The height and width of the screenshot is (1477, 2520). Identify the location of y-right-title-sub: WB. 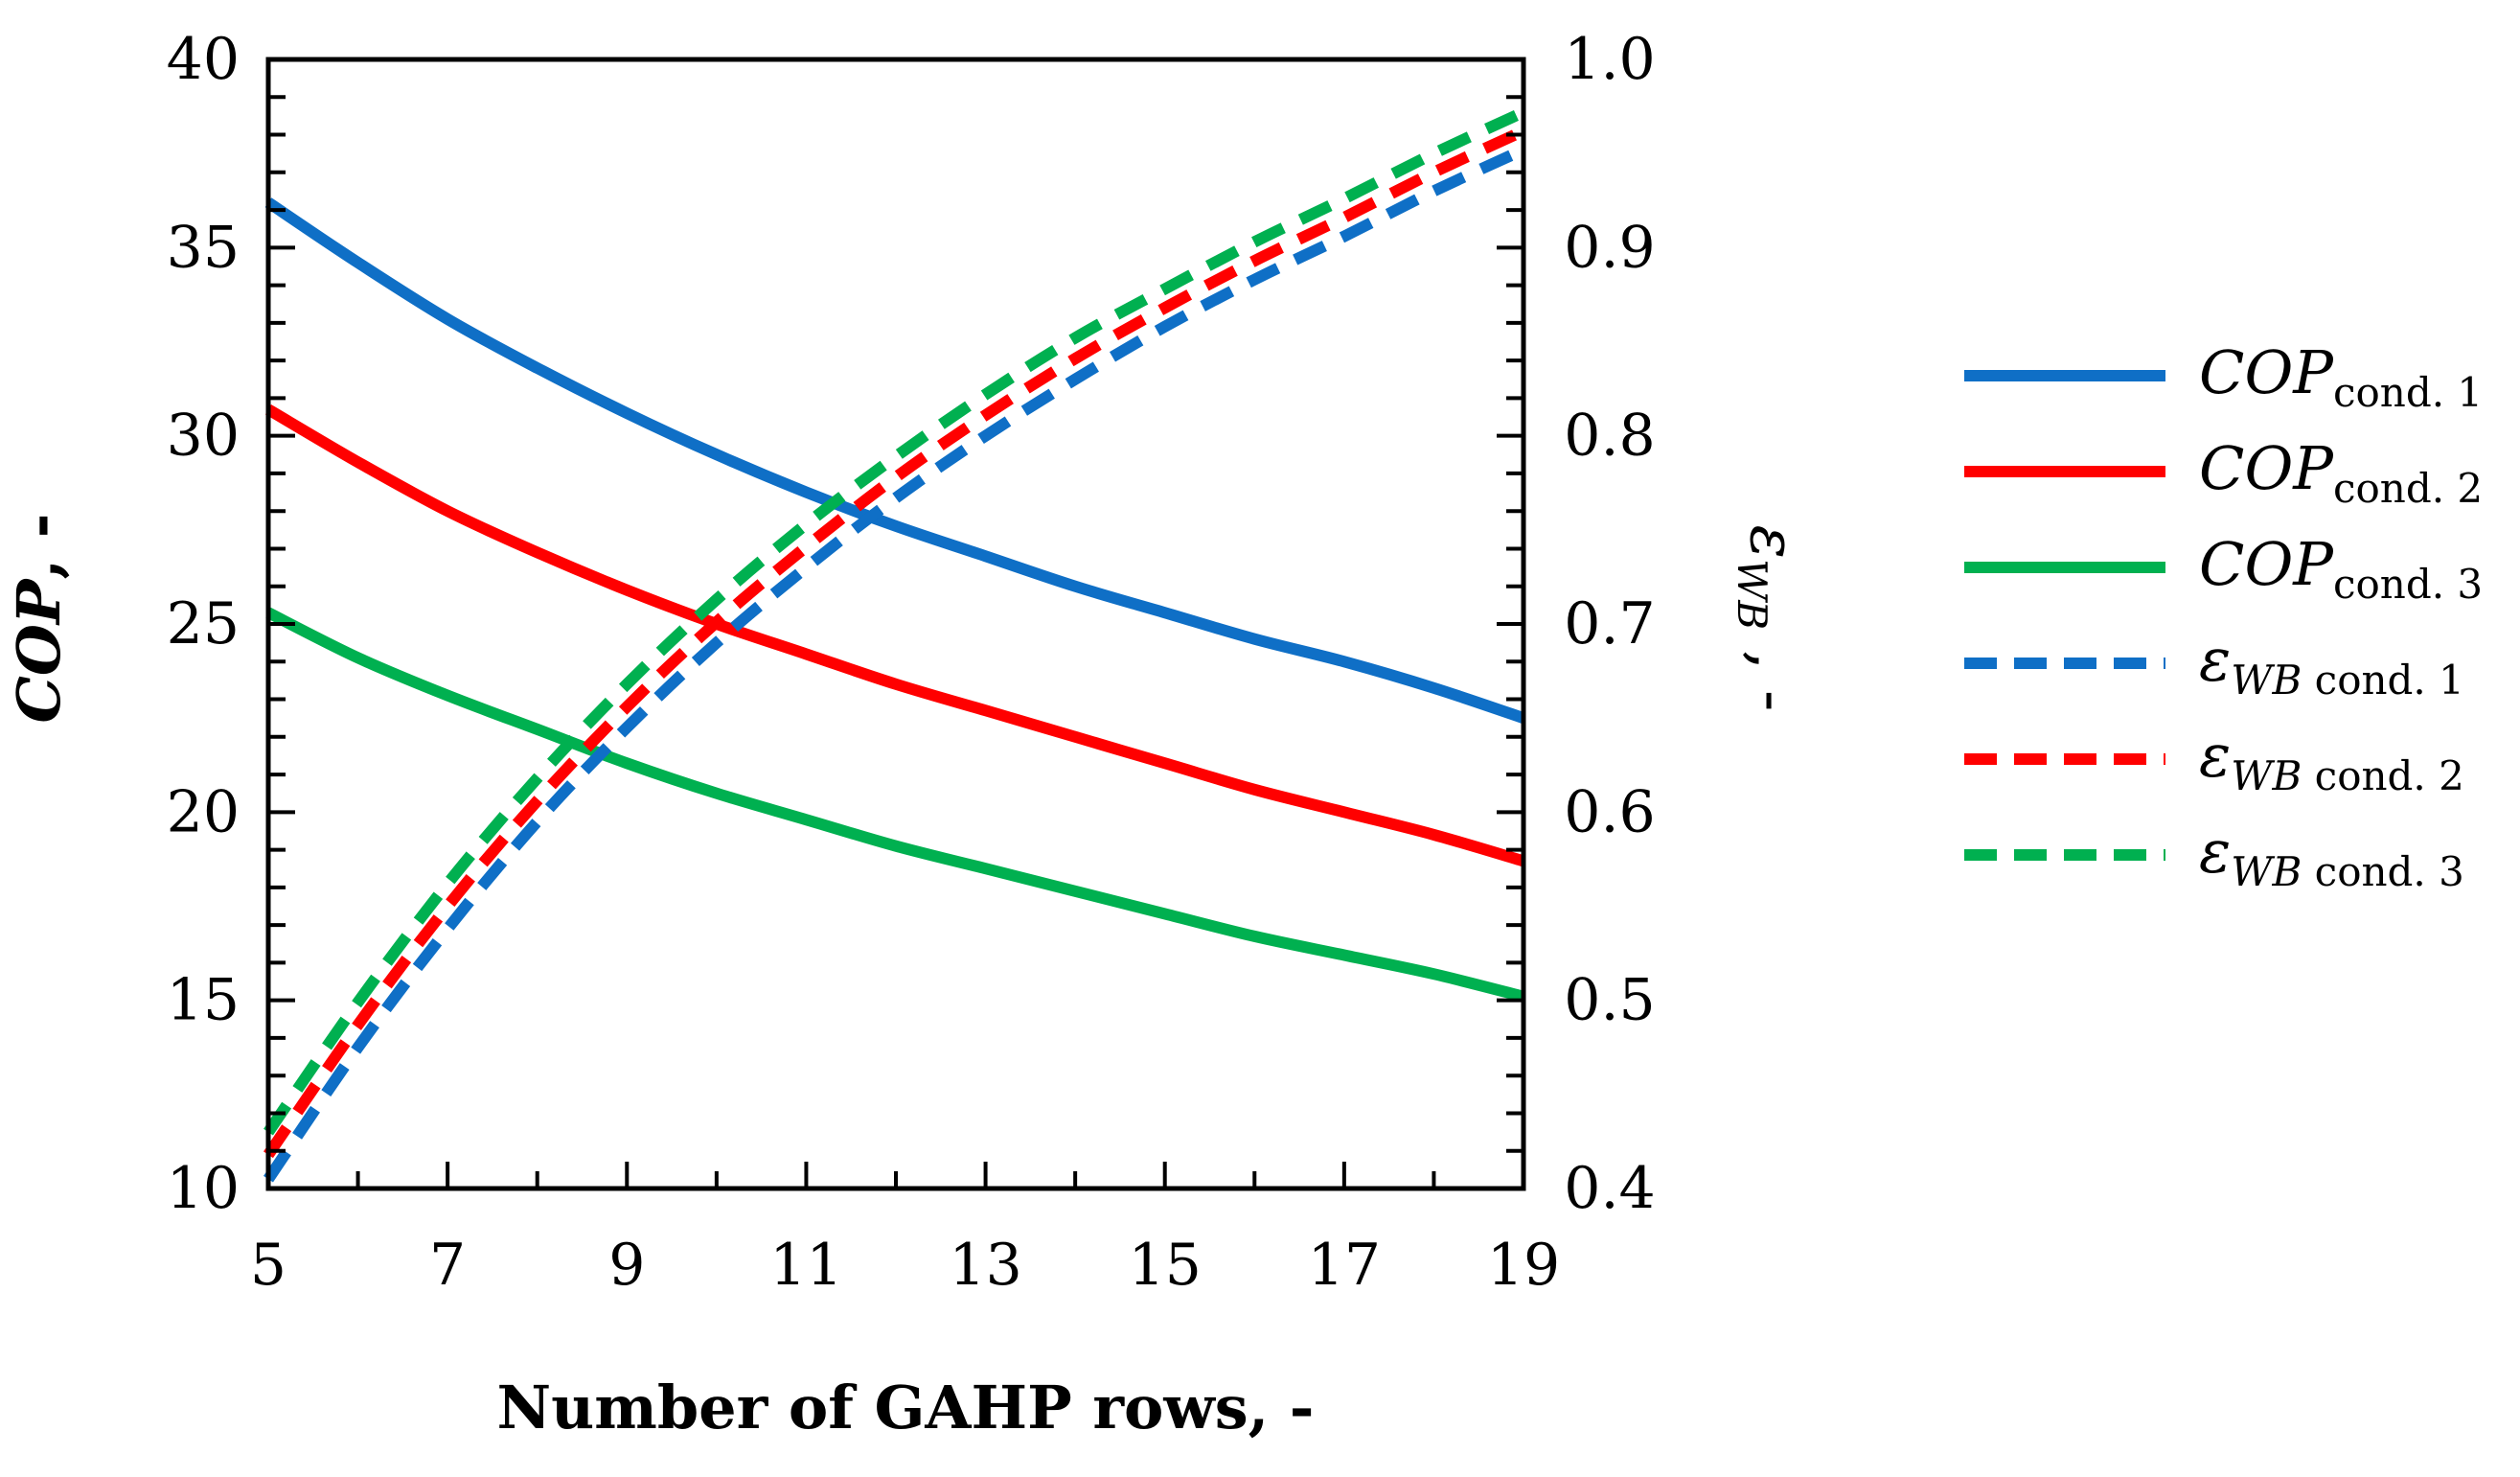
(1752, 594).